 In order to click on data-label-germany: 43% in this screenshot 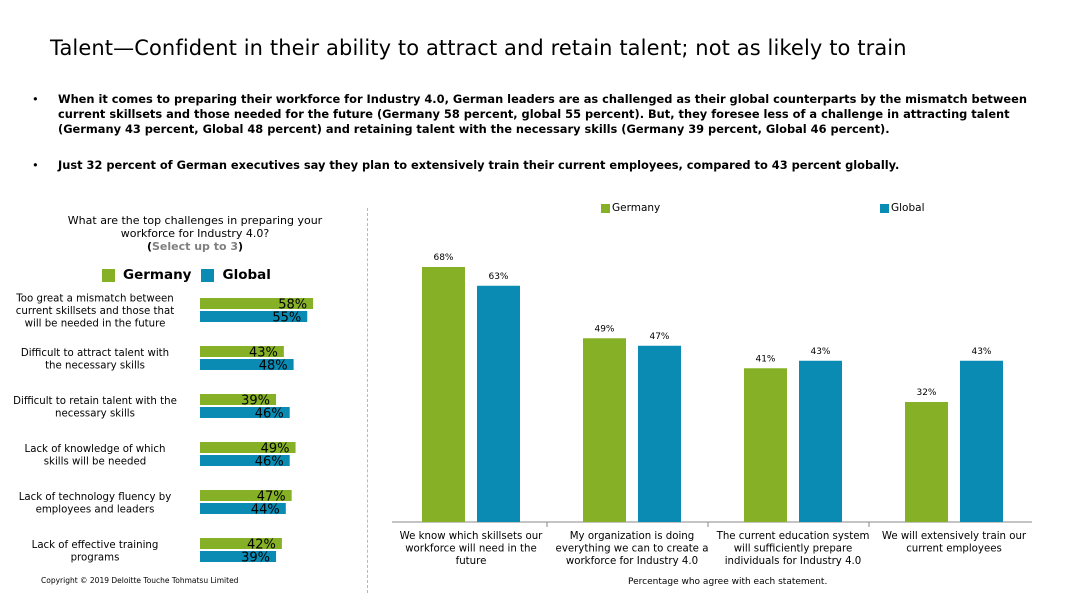, I will do `click(263, 353)`.